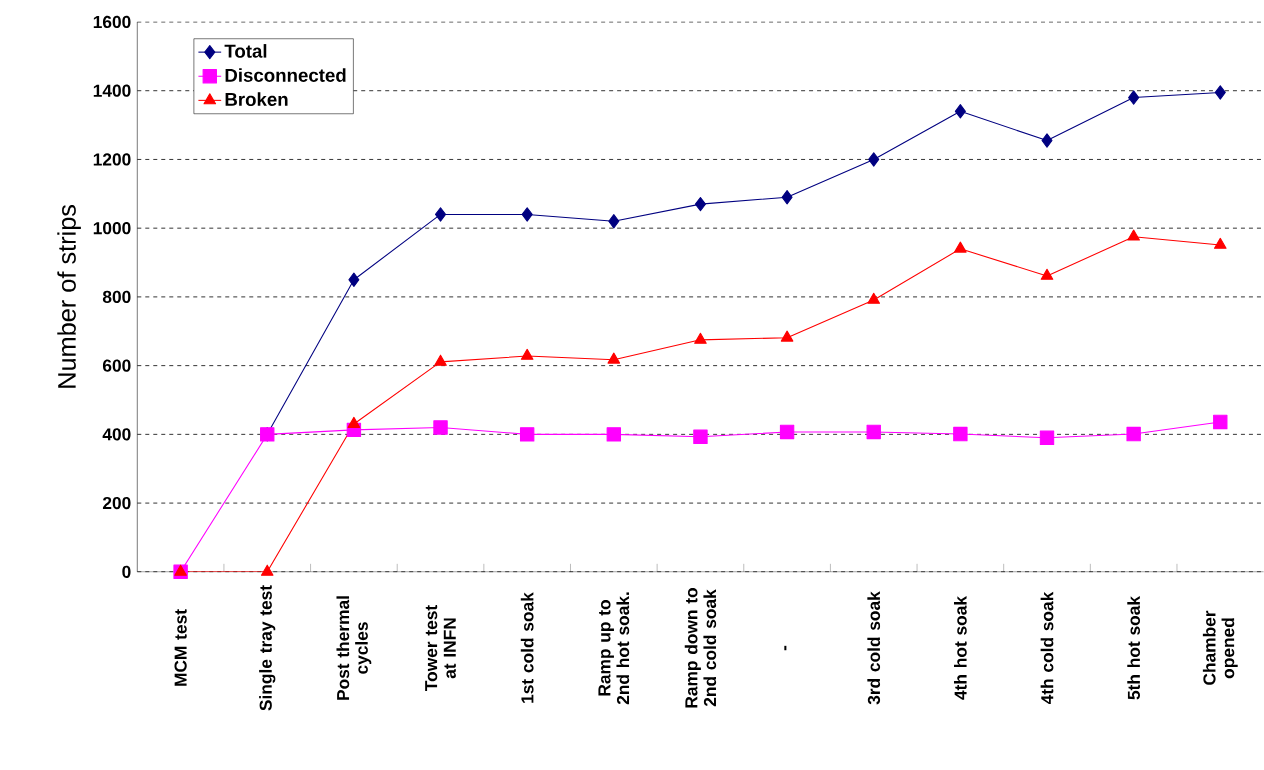 The image size is (1264, 770). I want to click on y-tick-label: 600, so click(116, 365).